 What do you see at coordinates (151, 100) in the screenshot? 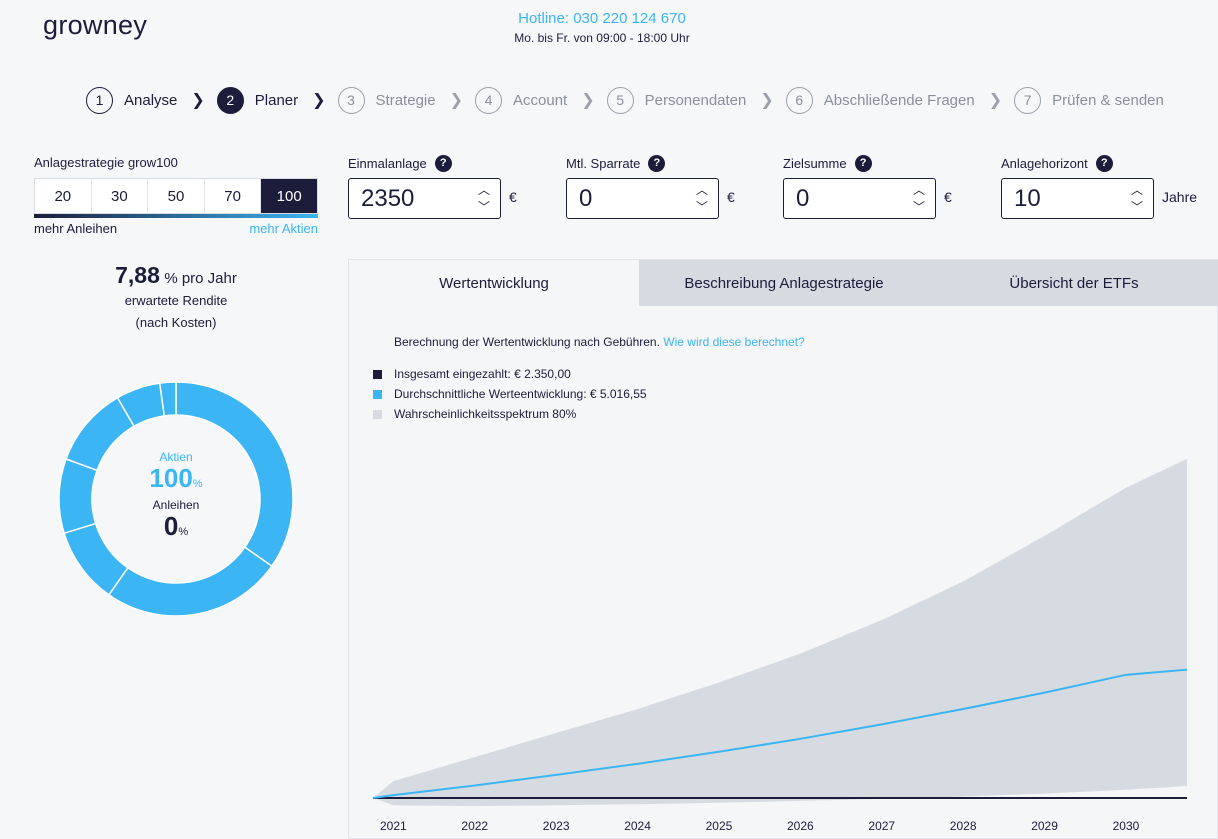
I see `step-label: Analyse` at bounding box center [151, 100].